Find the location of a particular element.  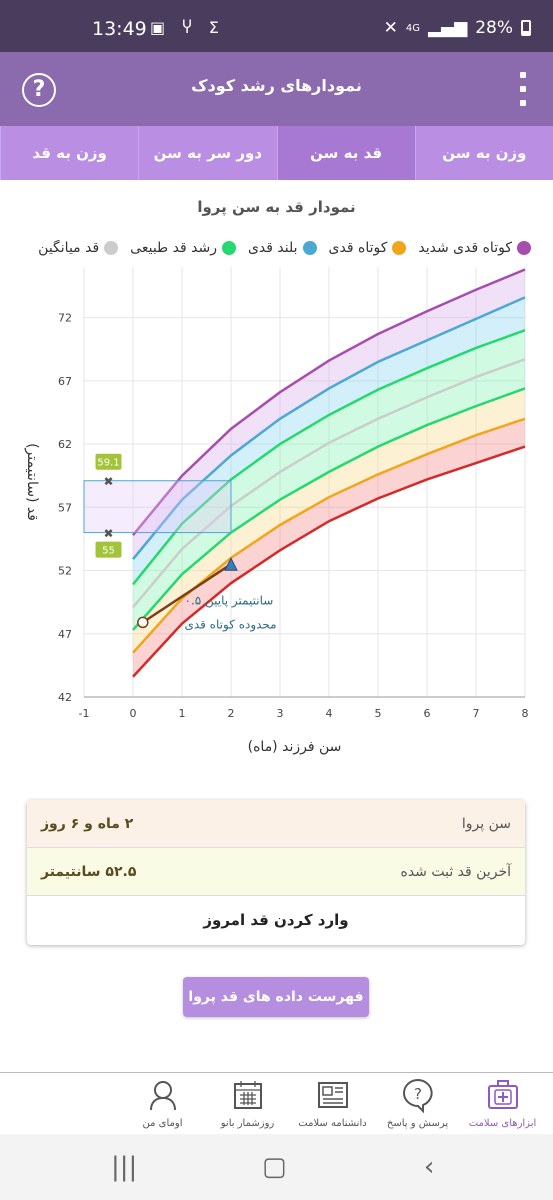

legend-label: بلند قدی is located at coordinates (272, 248).